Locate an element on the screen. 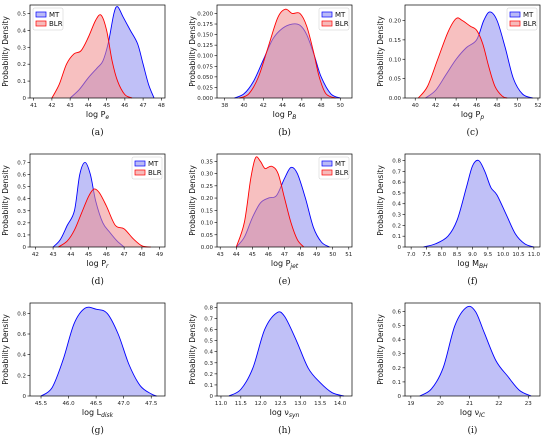 The height and width of the screenshot is (445, 550). x-tick-label: 51 is located at coordinates (348, 255).